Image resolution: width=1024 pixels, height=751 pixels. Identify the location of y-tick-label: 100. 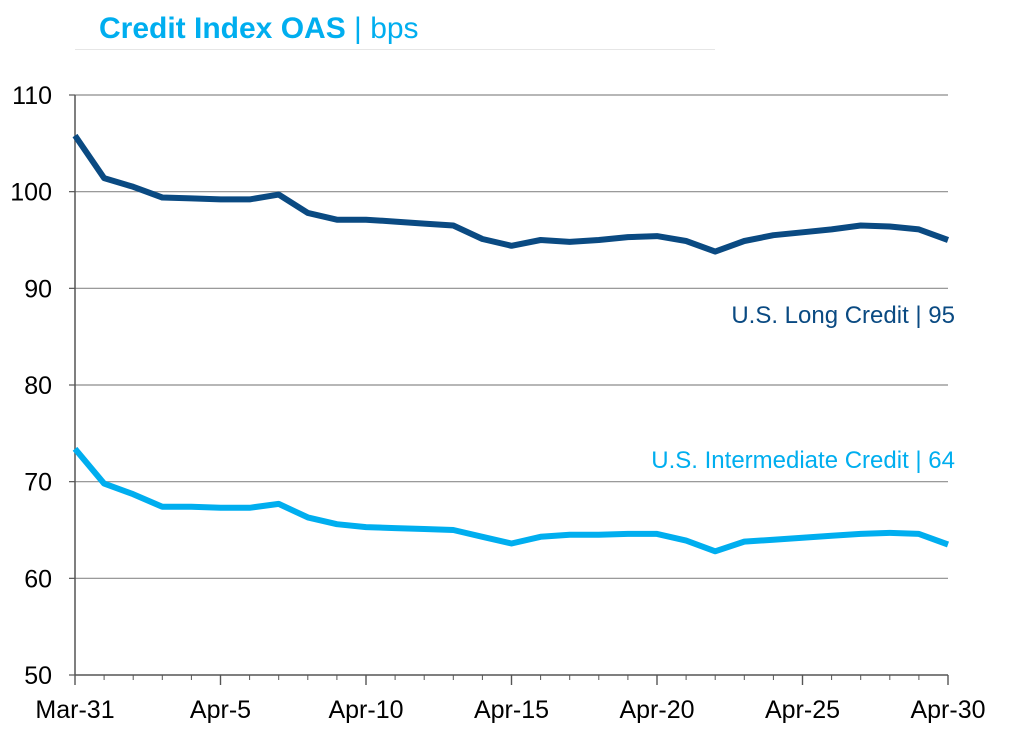
(31, 193).